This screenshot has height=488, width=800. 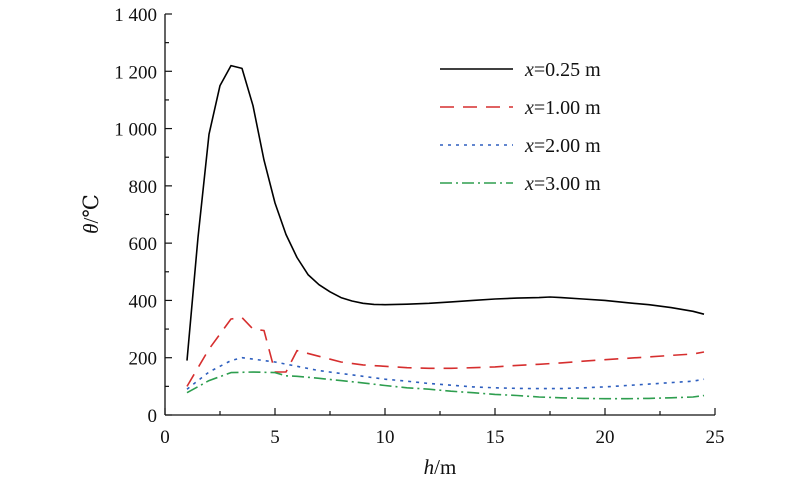 What do you see at coordinates (605, 437) in the screenshot?
I see `x-tick-label: 20` at bounding box center [605, 437].